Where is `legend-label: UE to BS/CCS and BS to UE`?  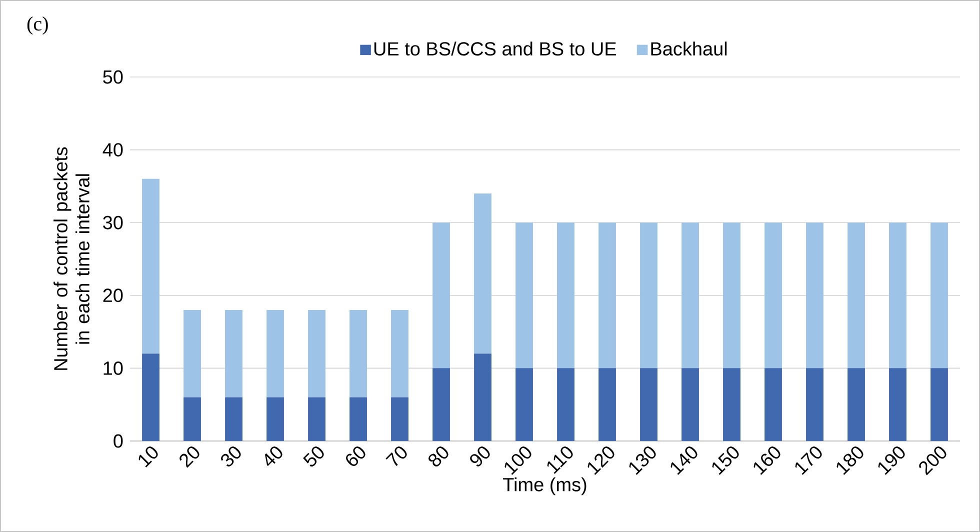 legend-label: UE to BS/CCS and BS to UE is located at coordinates (495, 49).